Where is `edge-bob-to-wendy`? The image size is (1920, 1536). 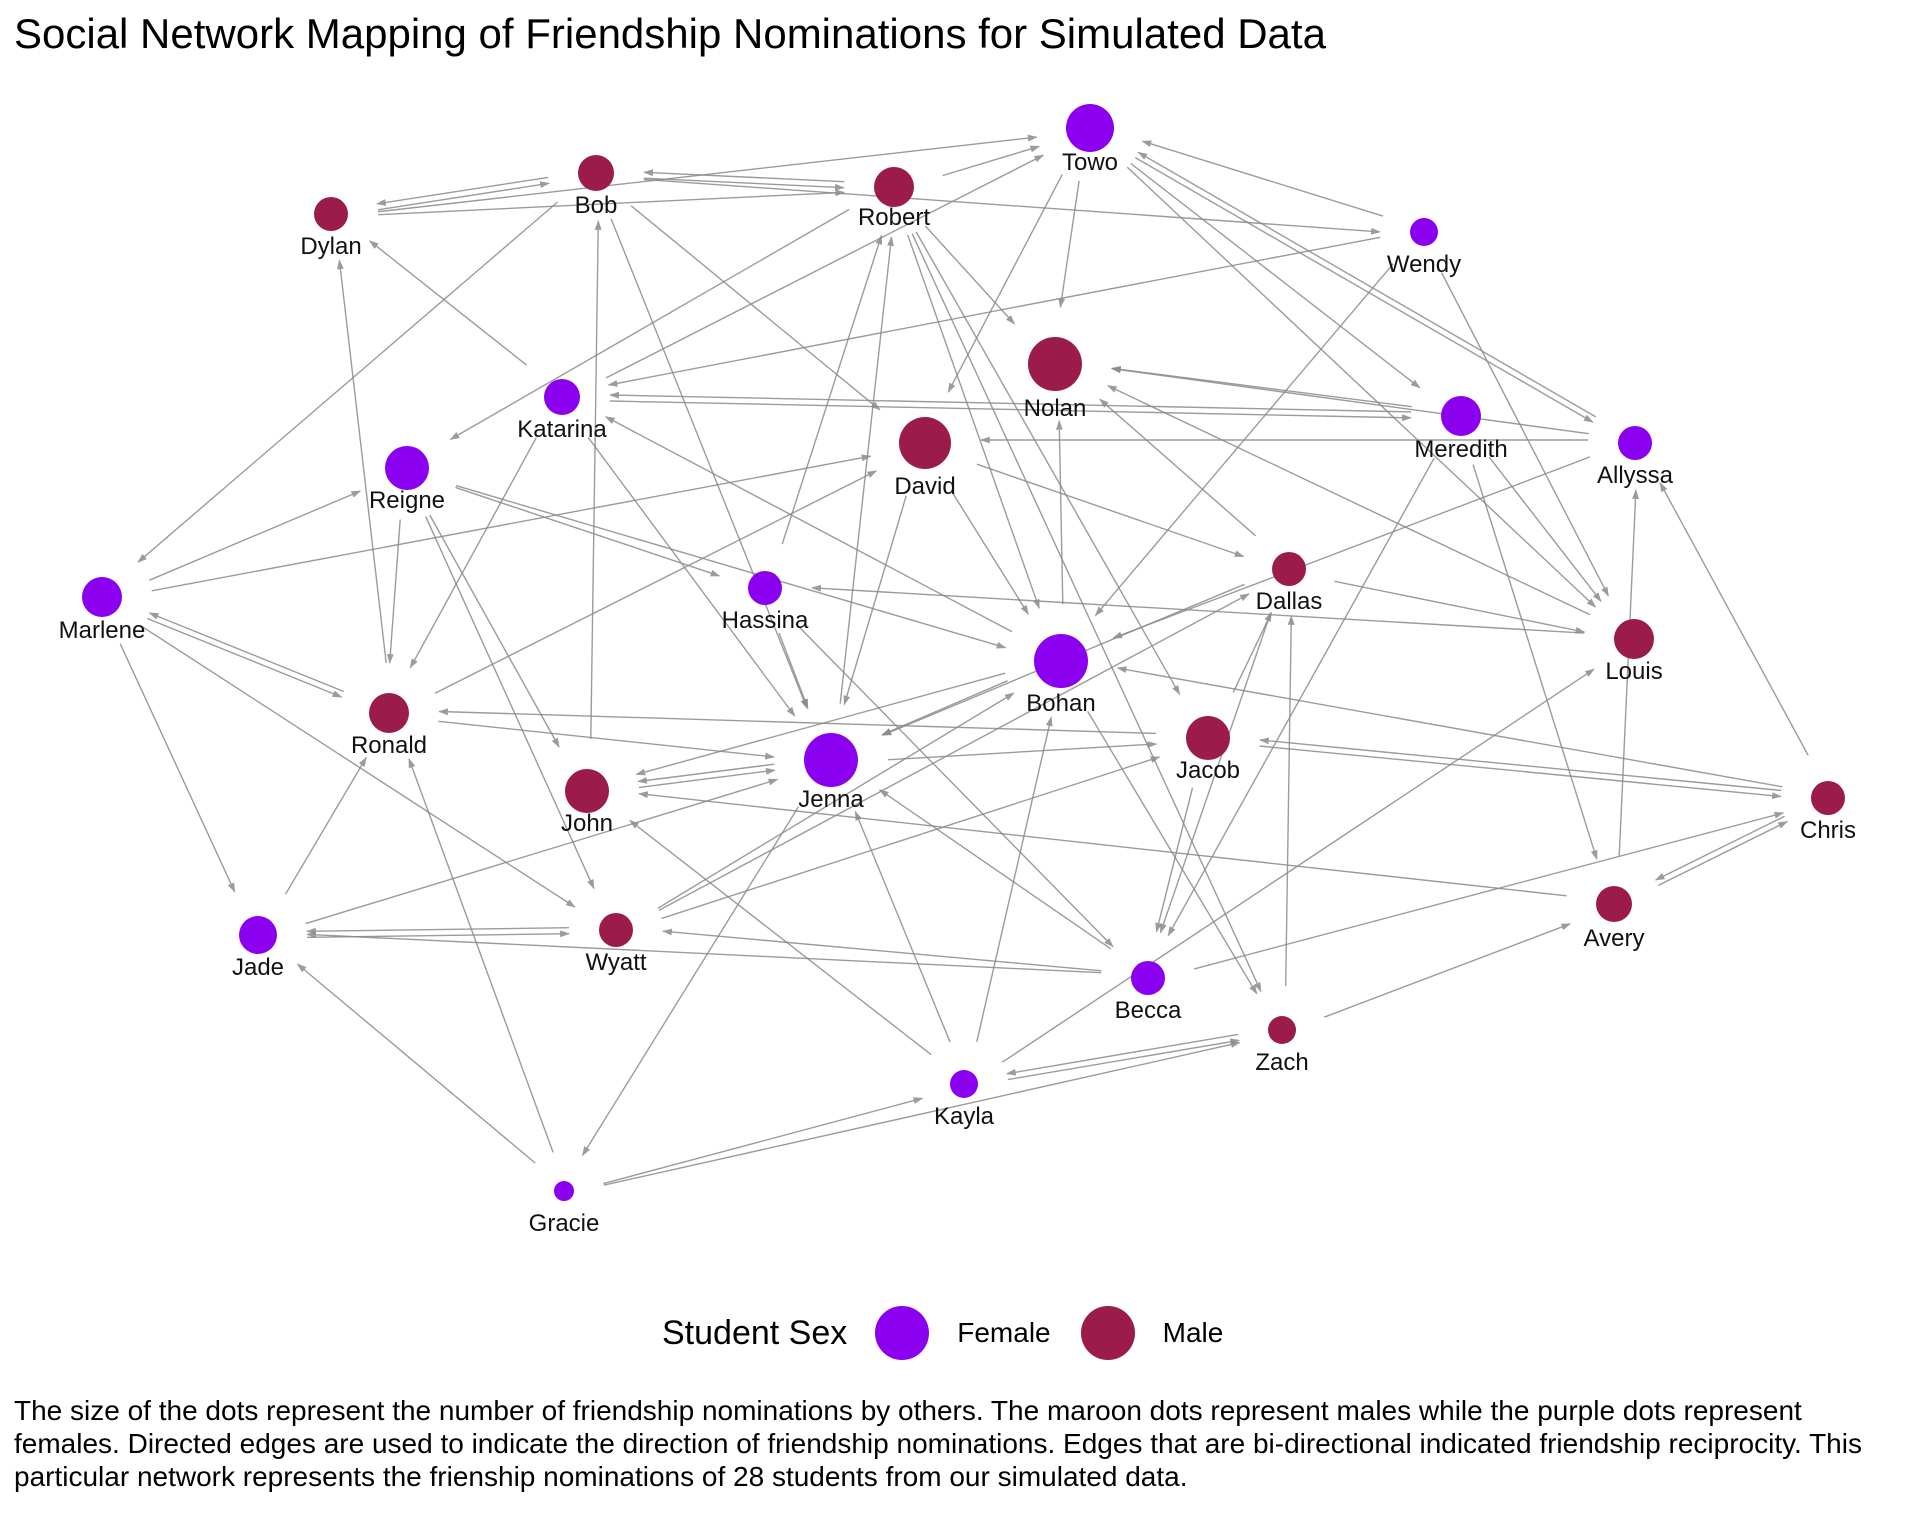 edge-bob-to-wendy is located at coordinates (1012, 206).